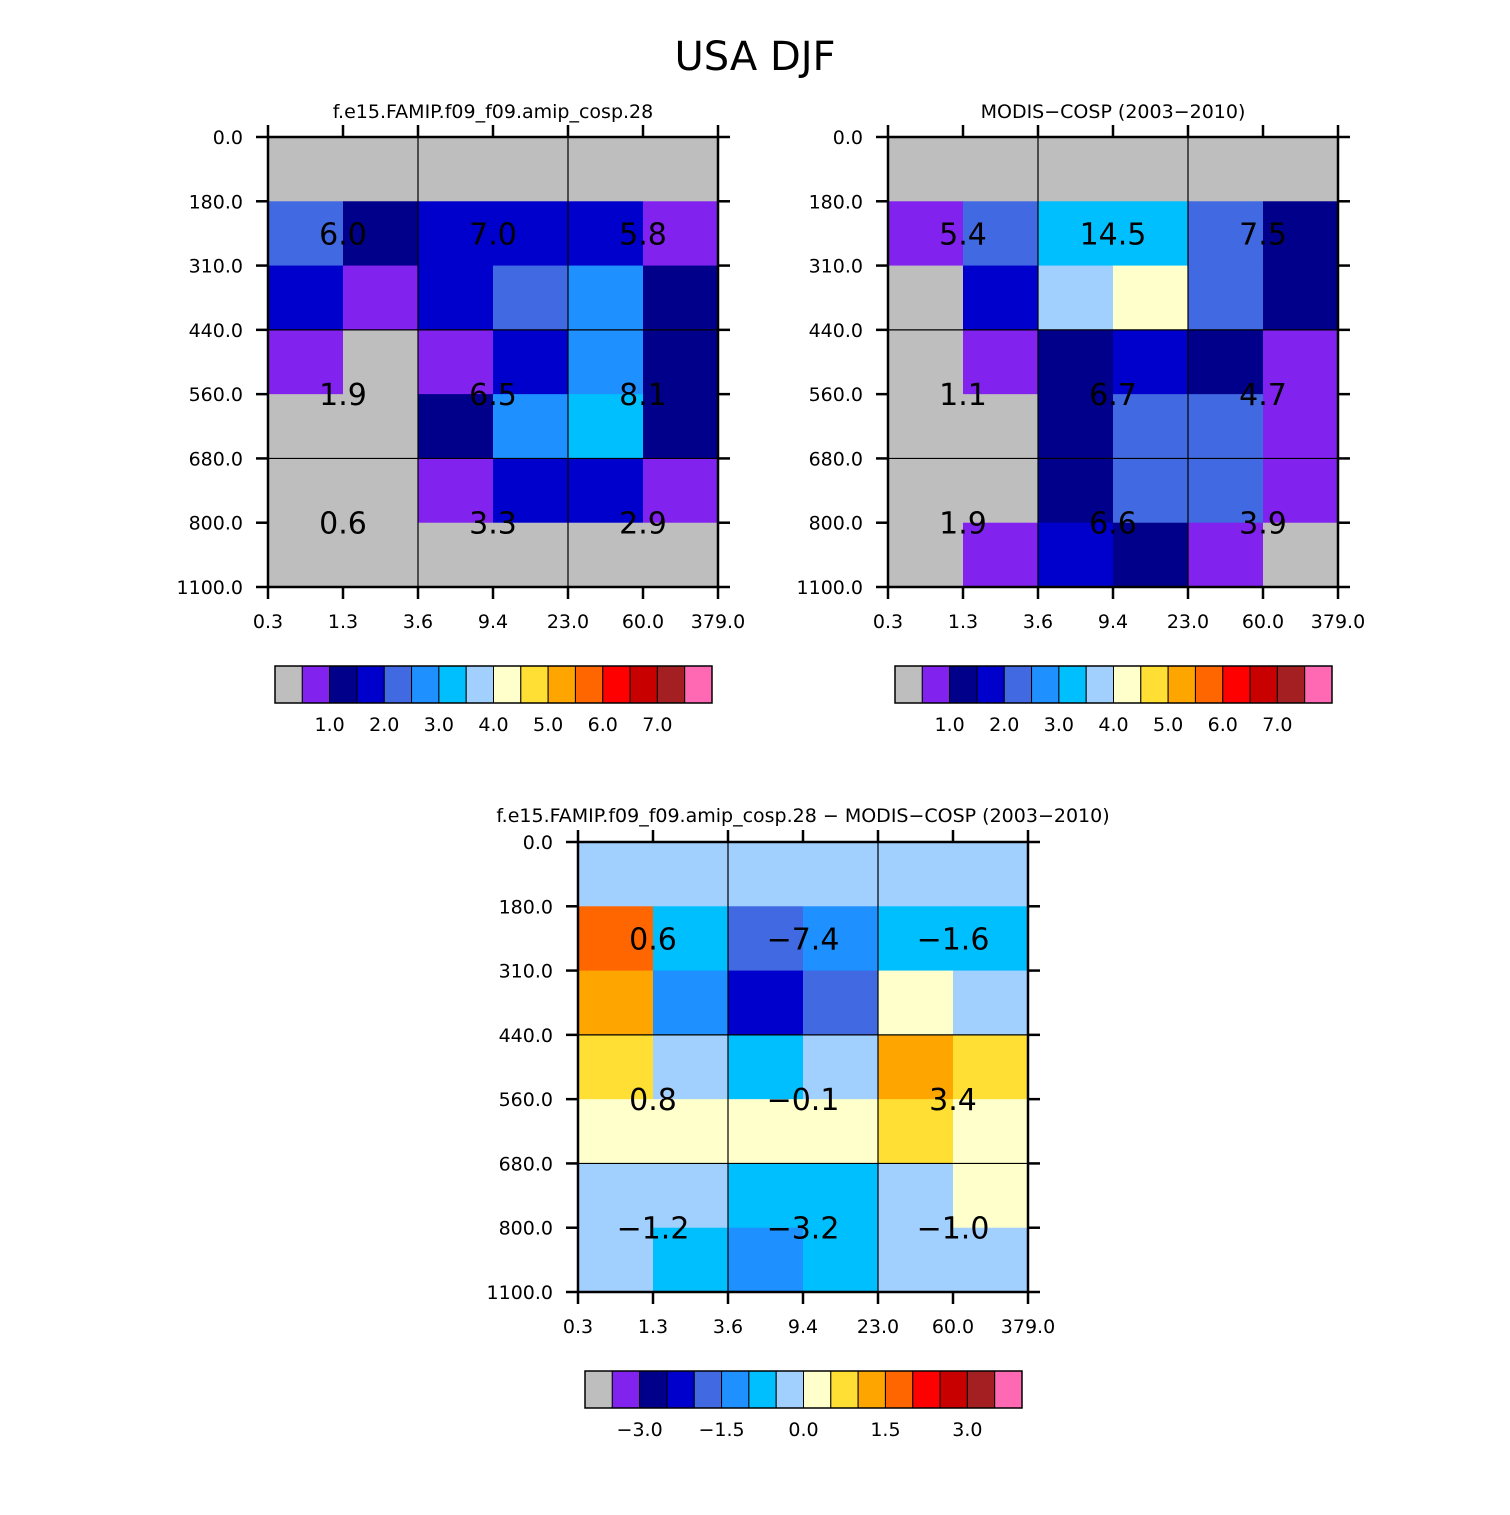 The height and width of the screenshot is (1515, 1510). Describe the element at coordinates (1113, 234) in the screenshot. I see `group-value-label: 14.5` at that location.